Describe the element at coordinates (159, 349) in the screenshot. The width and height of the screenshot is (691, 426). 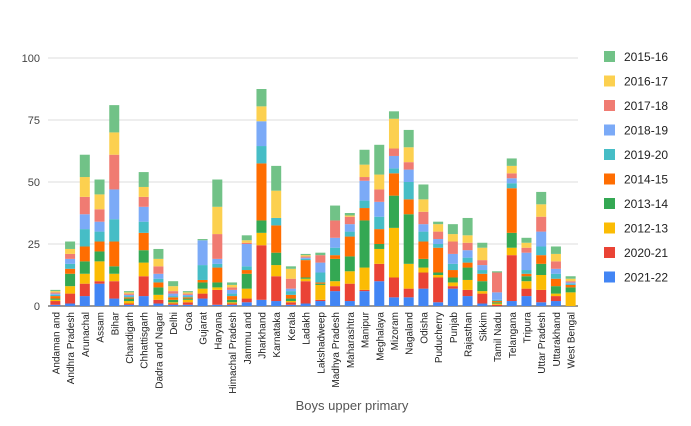
I see `x-category-label: Dadra and Nagar` at that location.